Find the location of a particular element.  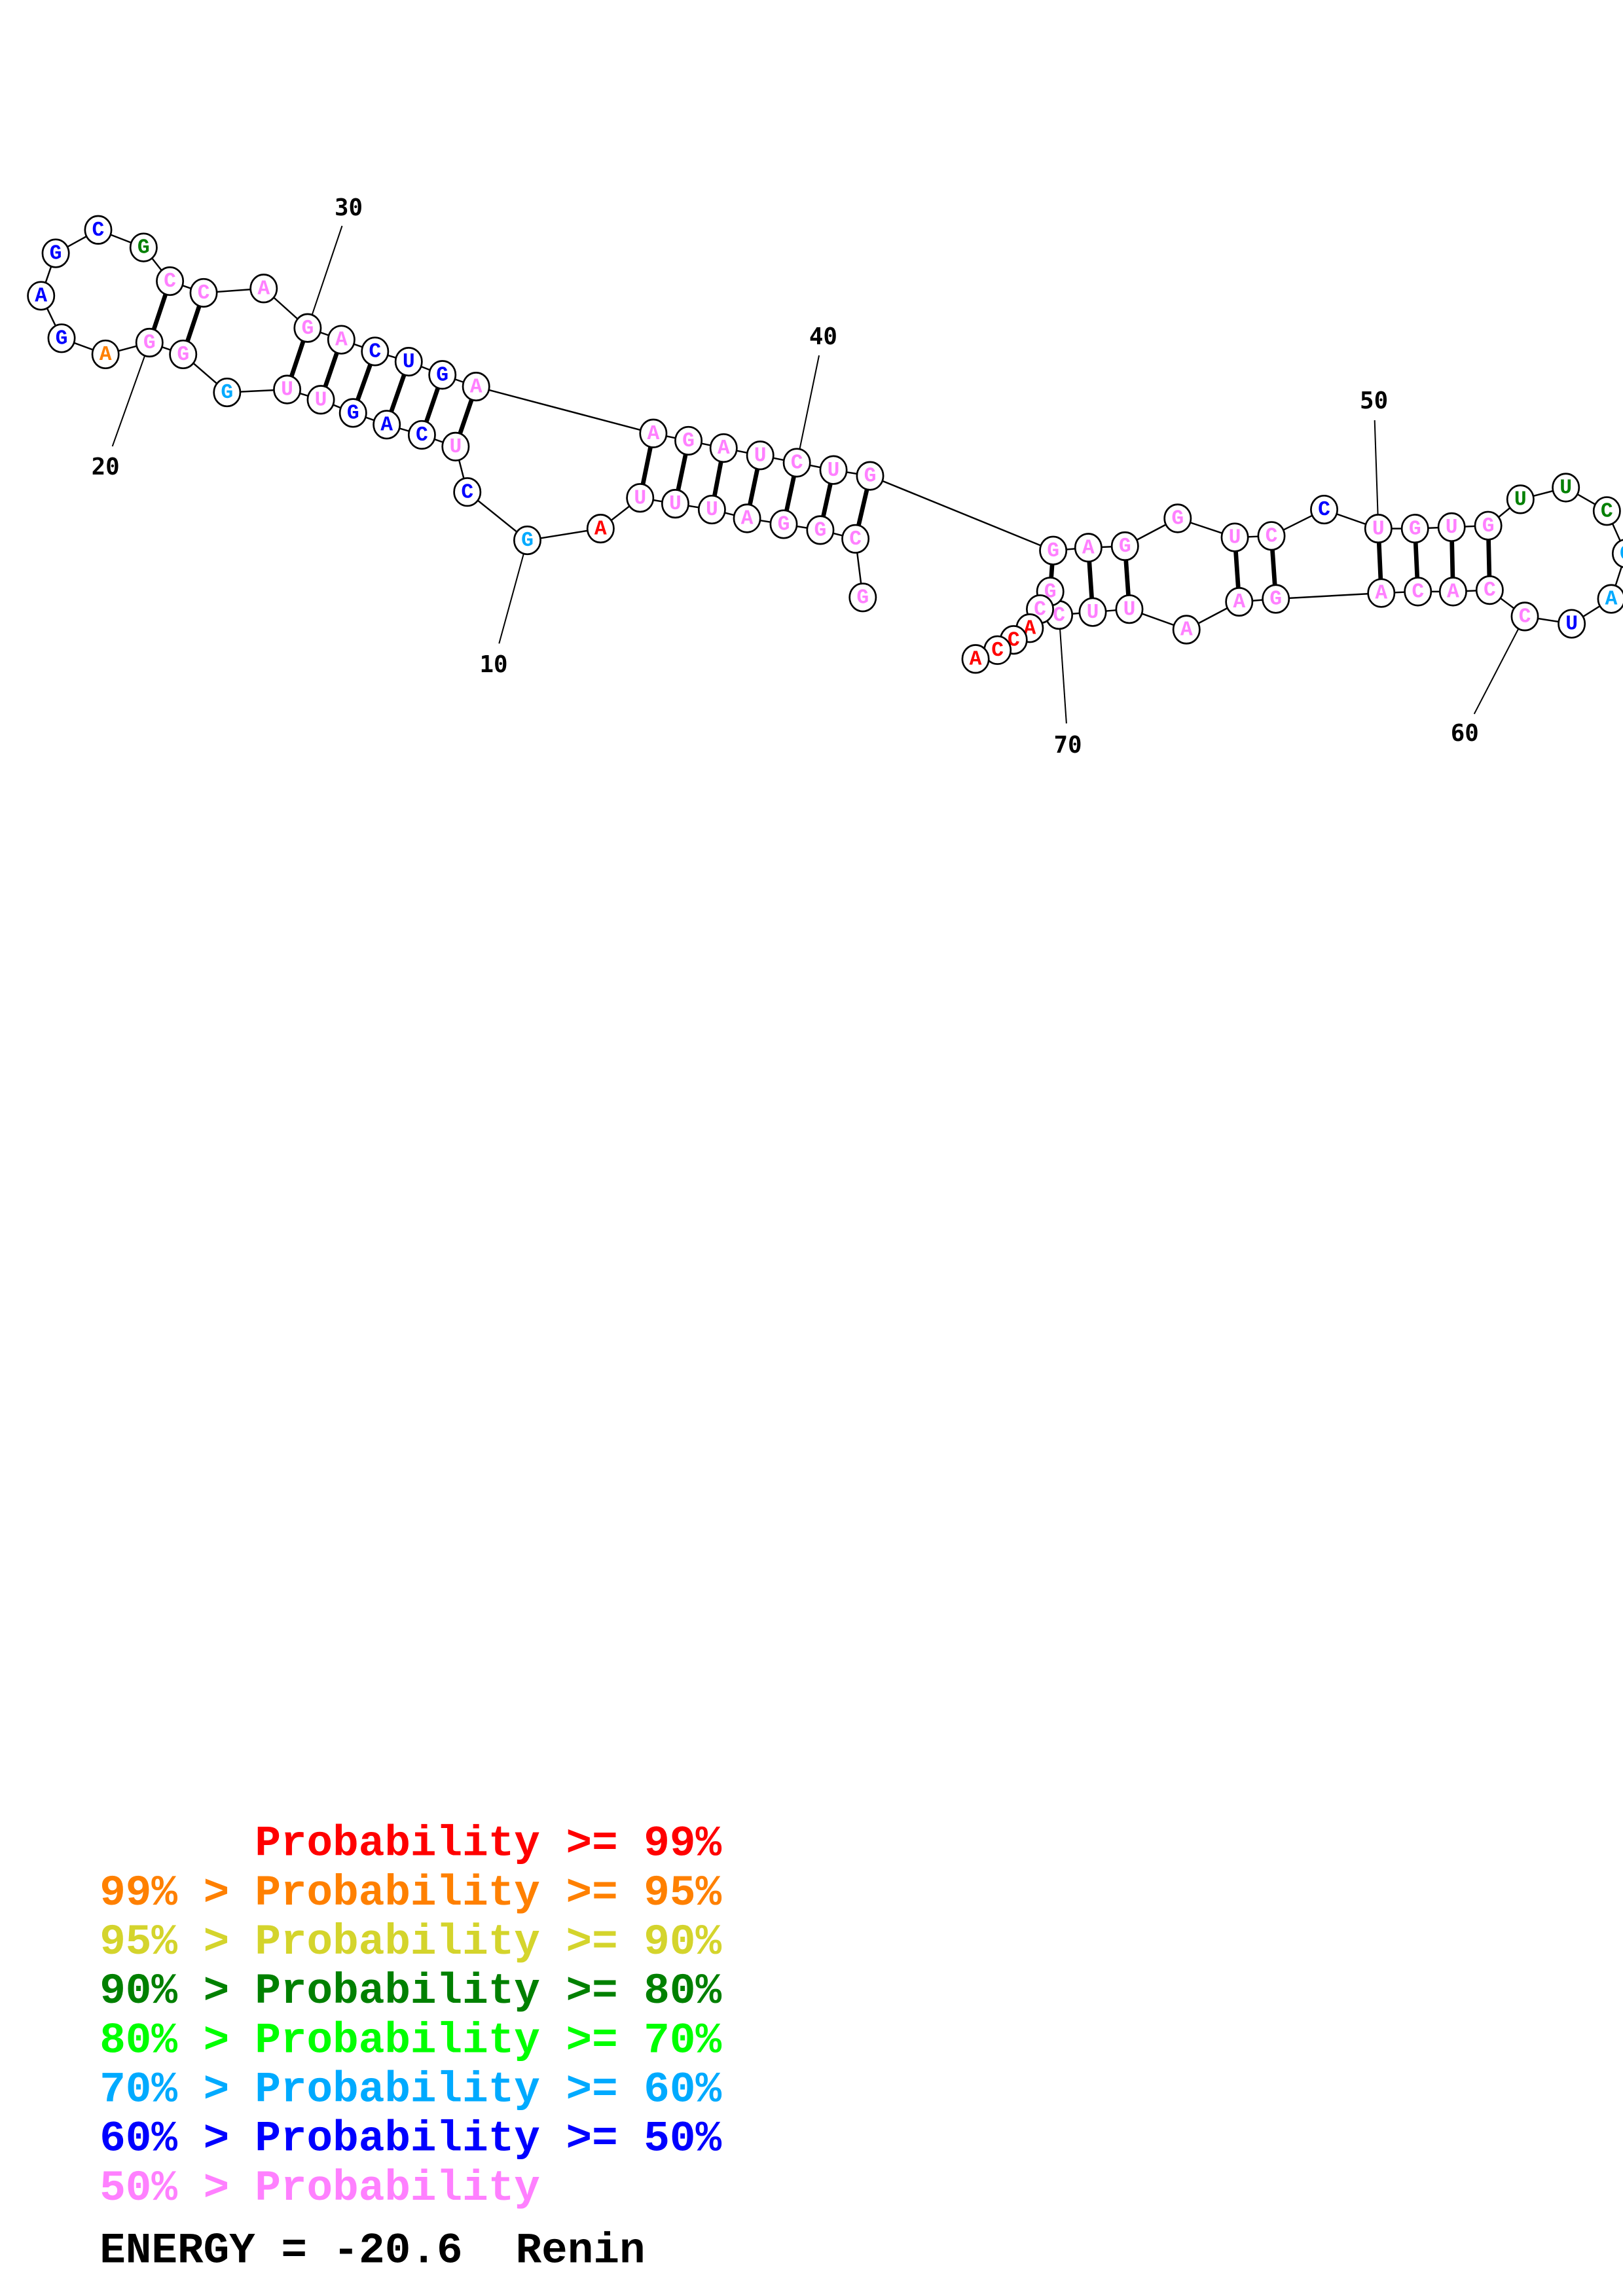

position-label: 20 is located at coordinates (106, 467).